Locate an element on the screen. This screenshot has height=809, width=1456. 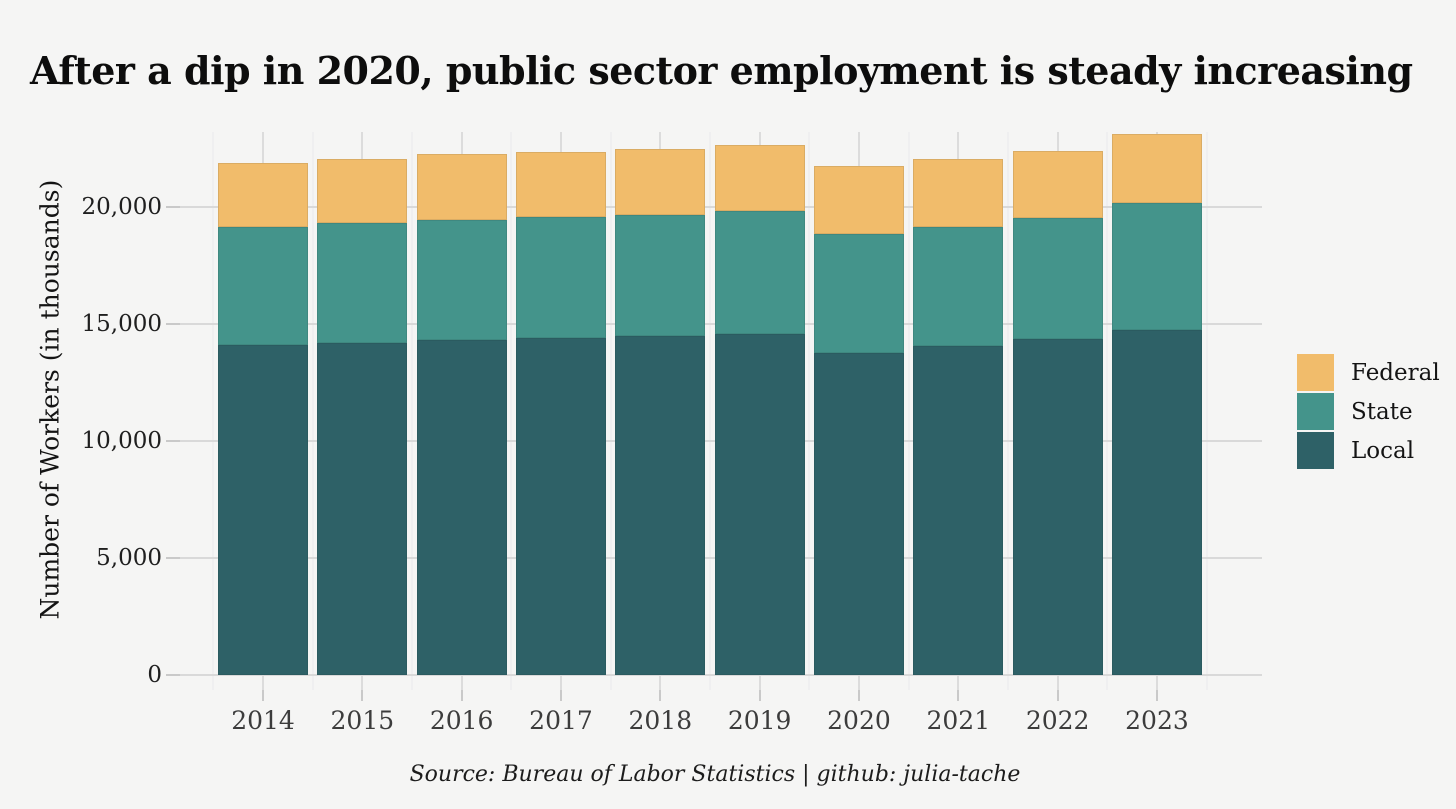
legend-item-state: State is located at coordinates (1368, 411).